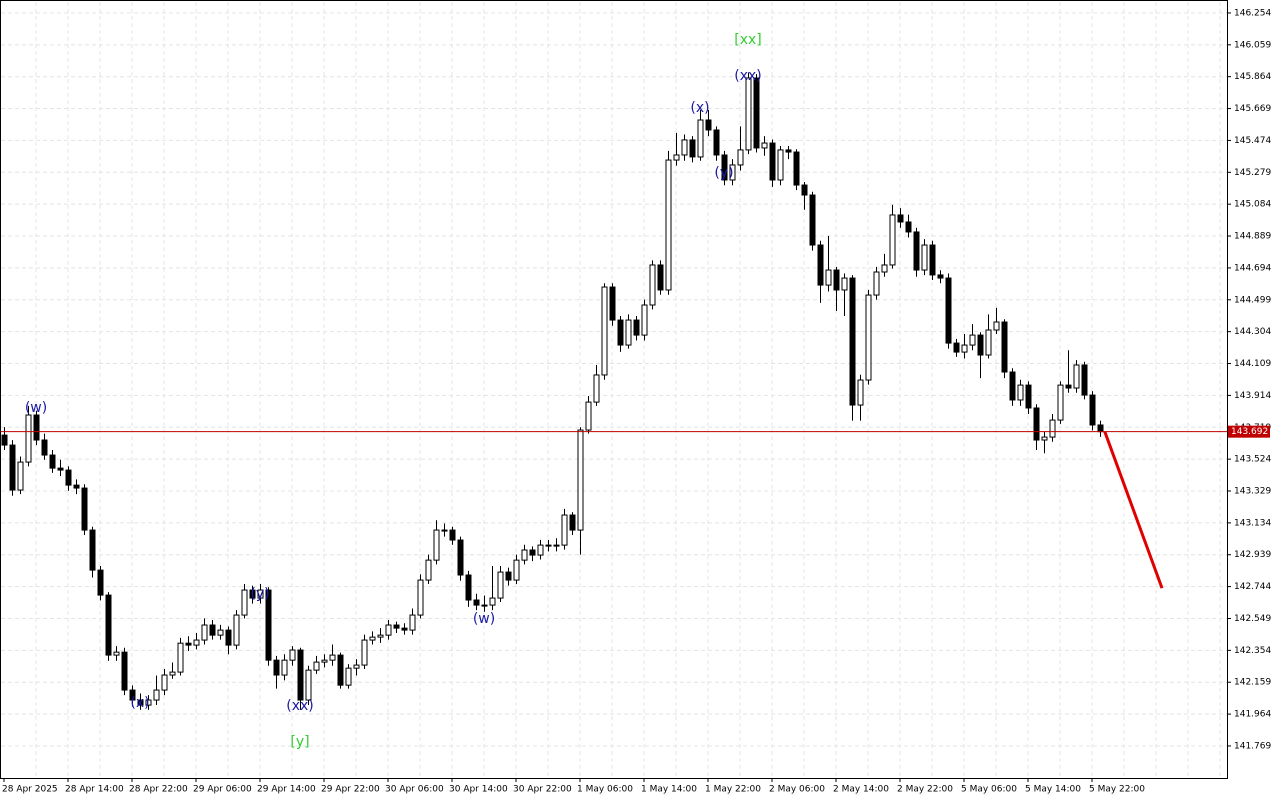 This screenshot has width=1280, height=800. What do you see at coordinates (350, 790) in the screenshot?
I see `x-tick-label: 29 Apr 22:00` at bounding box center [350, 790].